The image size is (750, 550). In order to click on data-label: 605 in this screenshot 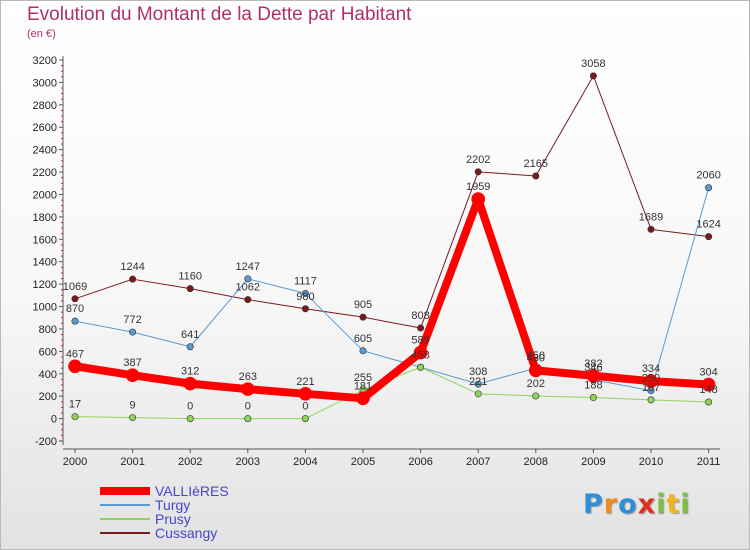, I will do `click(363, 339)`.